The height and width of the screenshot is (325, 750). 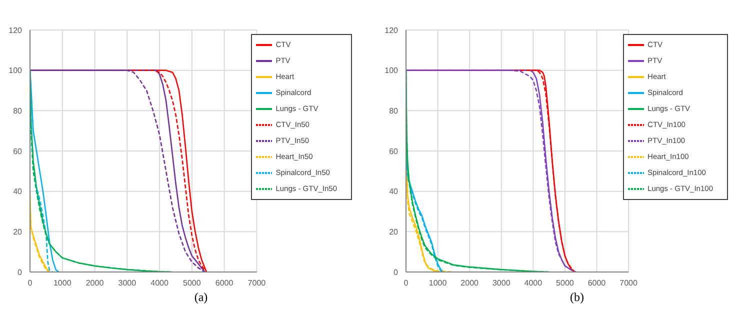 What do you see at coordinates (577, 297) in the screenshot?
I see `text: (b)` at bounding box center [577, 297].